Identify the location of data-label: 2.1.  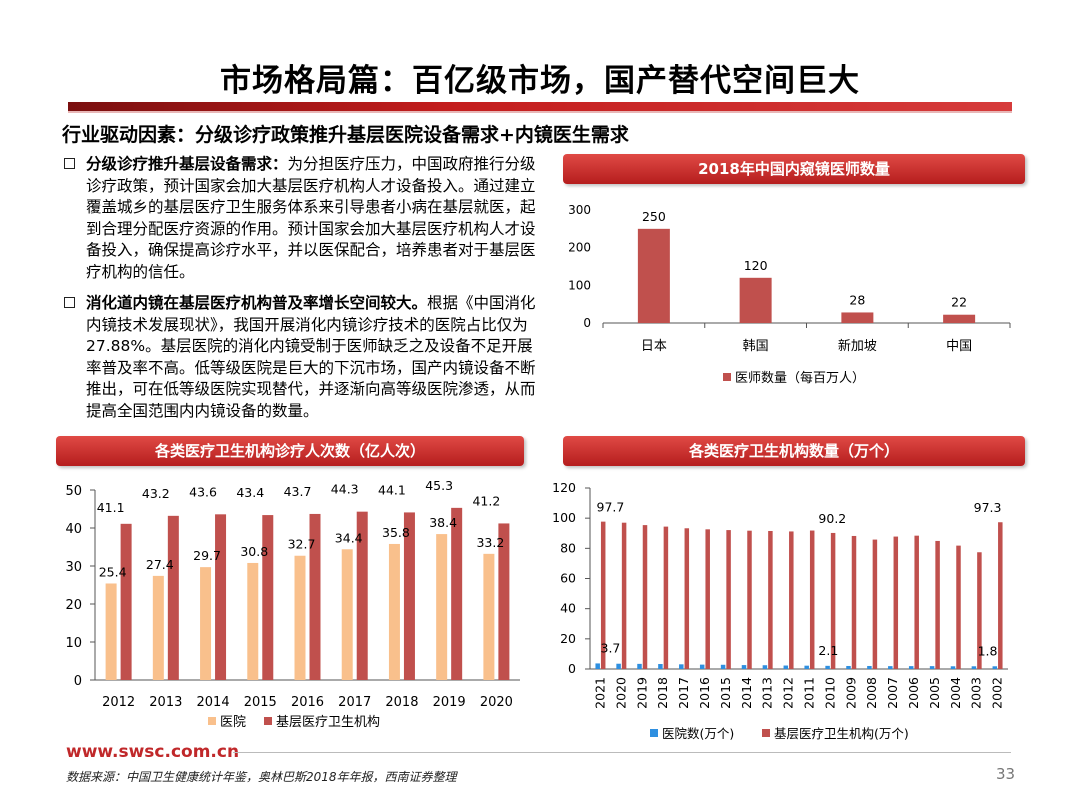
(828, 650).